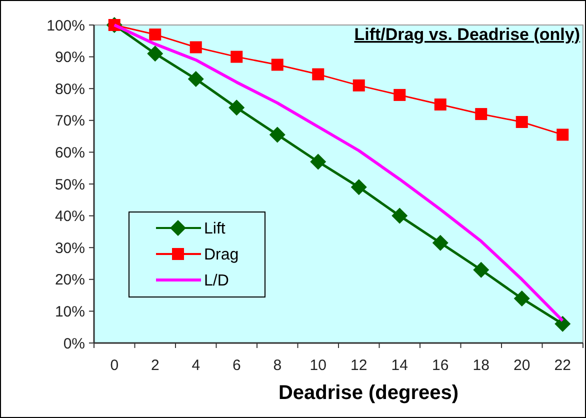 The image size is (586, 418). I want to click on y-tick-label: 60%, so click(69, 153).